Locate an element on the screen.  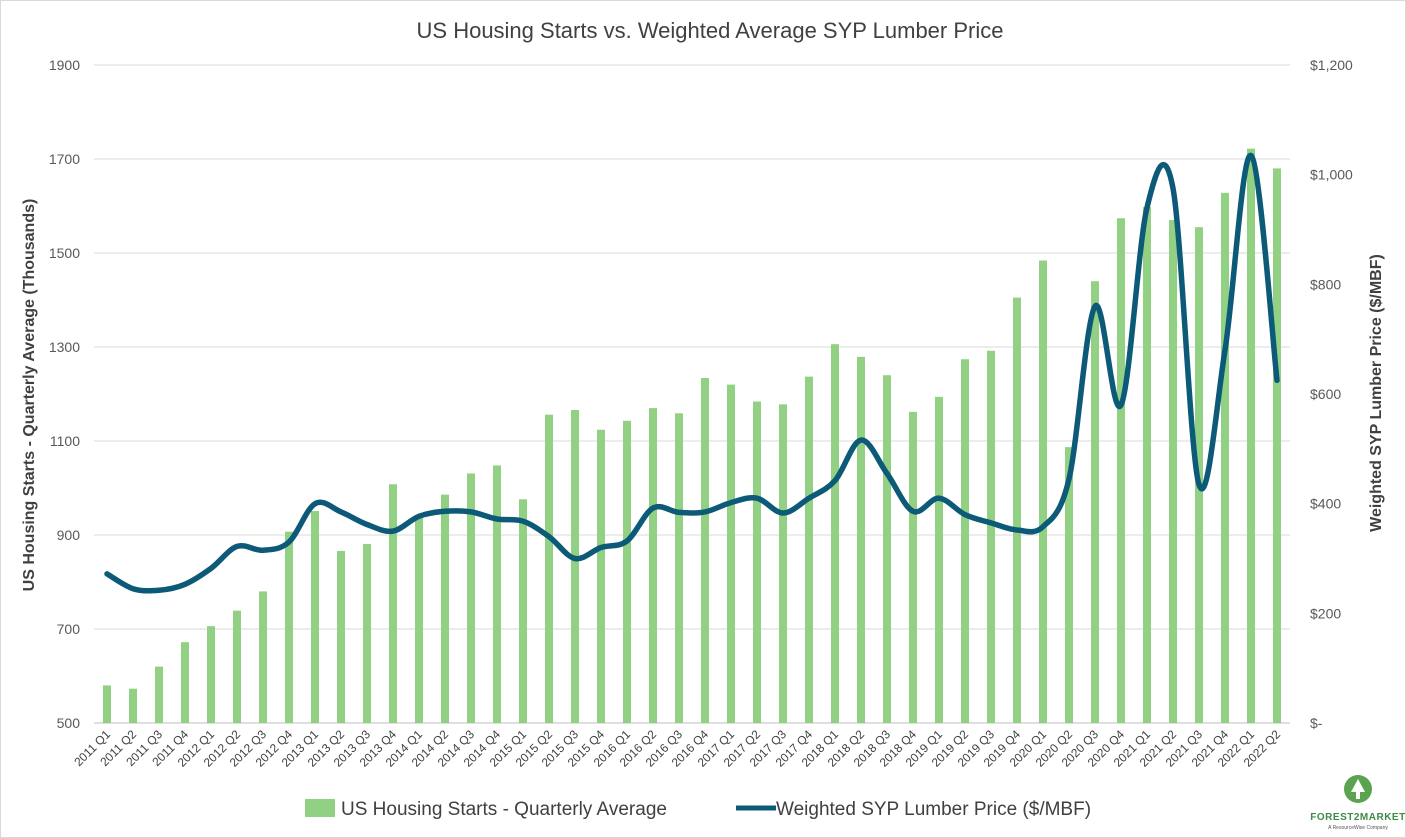
left-tick-label: 1700 is located at coordinates (64, 159).